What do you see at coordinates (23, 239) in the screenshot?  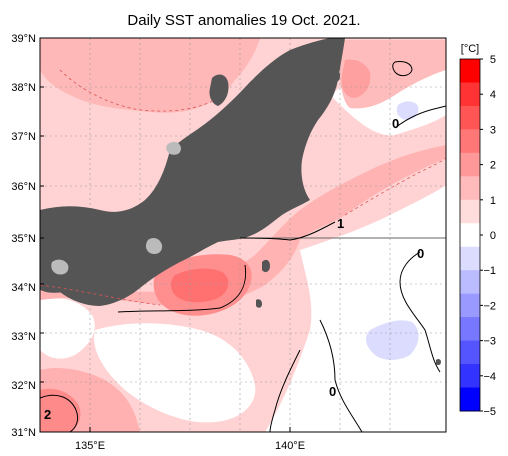 I see `lat-tick-35: 35°N` at bounding box center [23, 239].